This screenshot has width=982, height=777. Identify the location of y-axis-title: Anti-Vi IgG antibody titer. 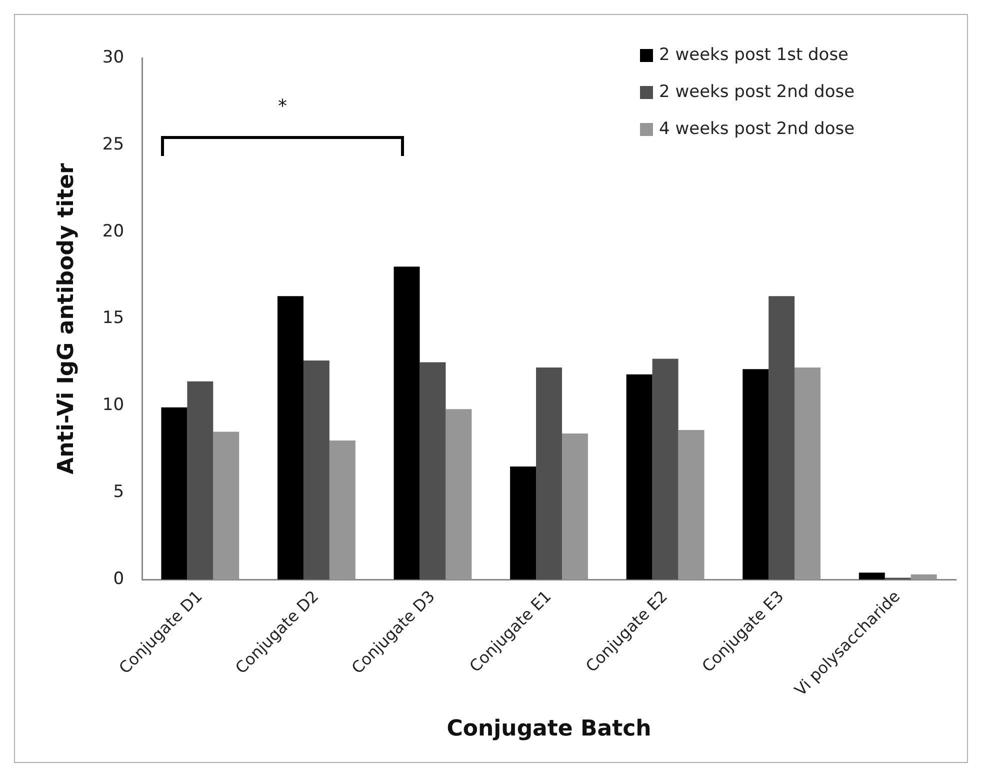
(66, 318).